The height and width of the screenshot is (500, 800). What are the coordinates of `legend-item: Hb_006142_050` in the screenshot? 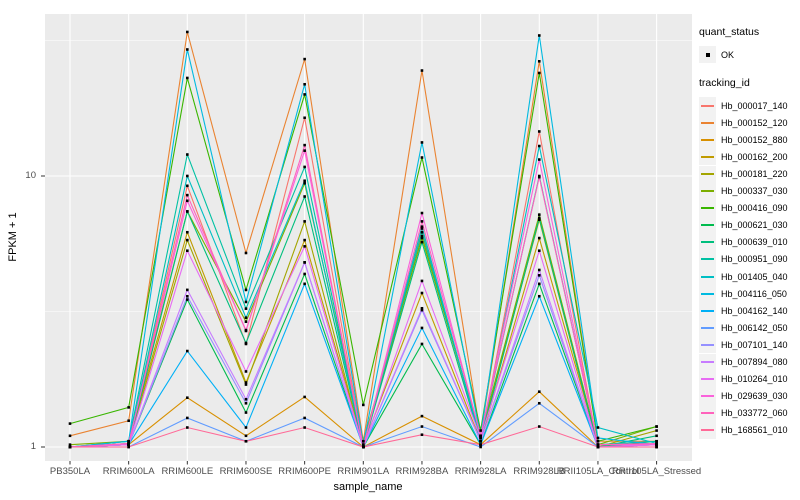 It's located at (749, 328).